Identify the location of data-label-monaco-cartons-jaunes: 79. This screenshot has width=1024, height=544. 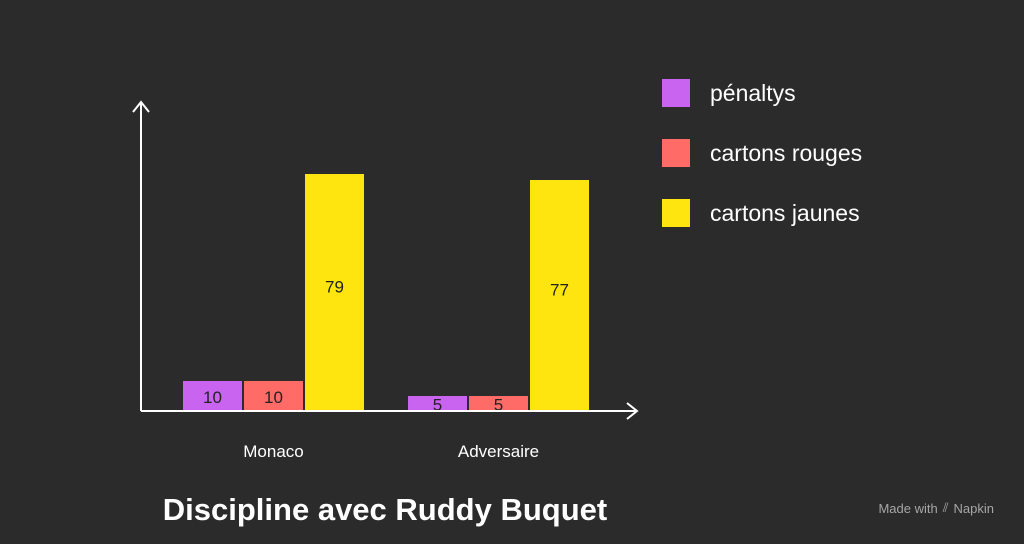
(334, 287).